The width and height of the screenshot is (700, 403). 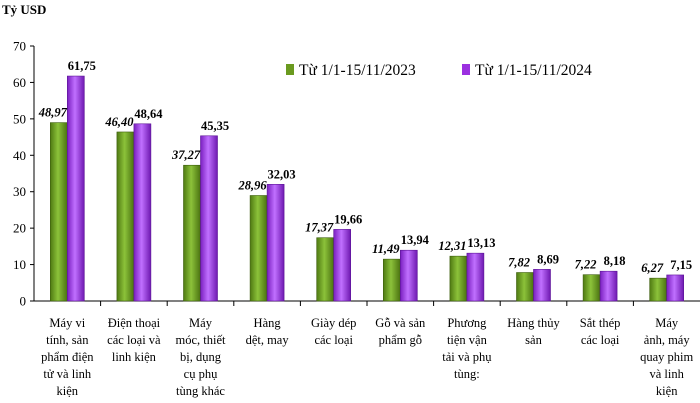 What do you see at coordinates (348, 219) in the screenshot?
I see `data-label: 19,66` at bounding box center [348, 219].